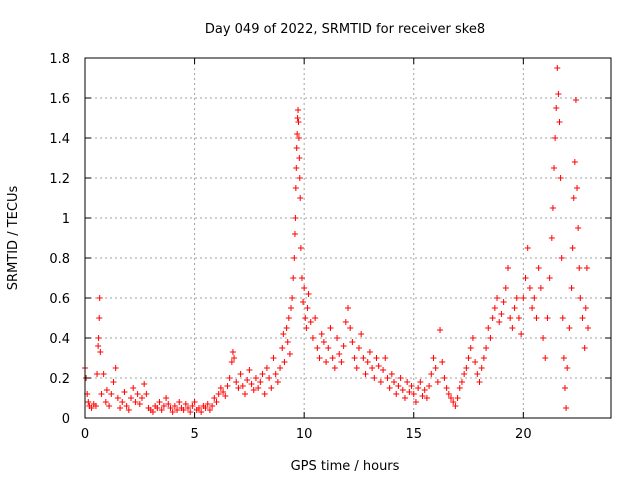 This screenshot has width=640, height=480. I want to click on x-tick-label: 20, so click(523, 434).